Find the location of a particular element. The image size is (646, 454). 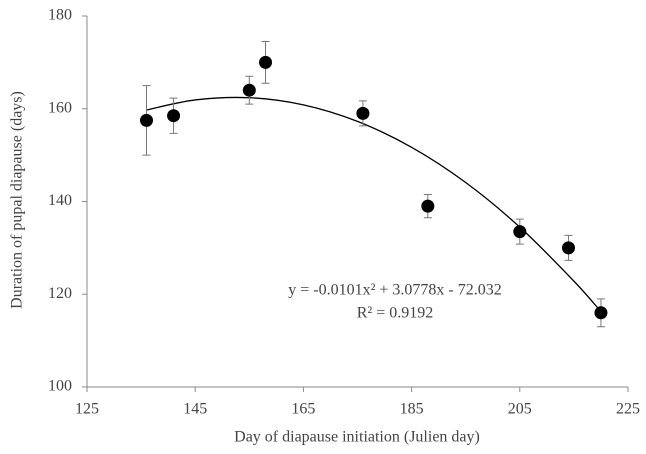

x-tick-label: 225 is located at coordinates (628, 409).